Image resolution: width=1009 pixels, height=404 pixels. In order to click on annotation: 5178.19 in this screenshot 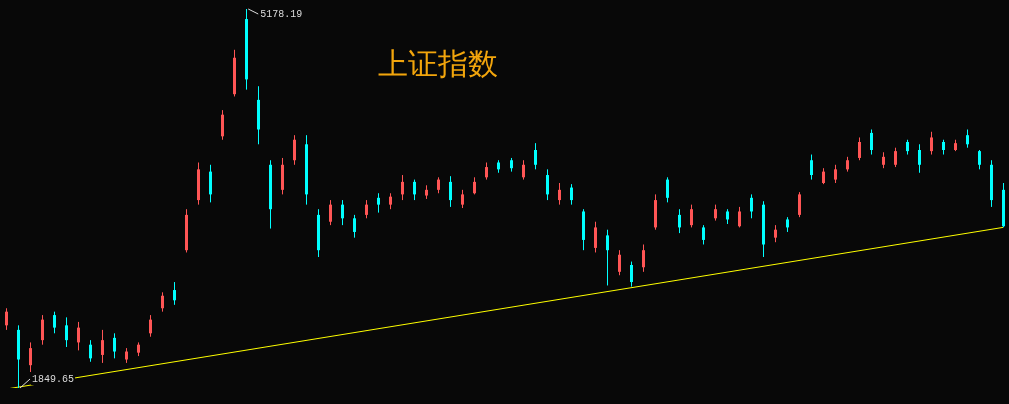, I will do `click(281, 14)`.